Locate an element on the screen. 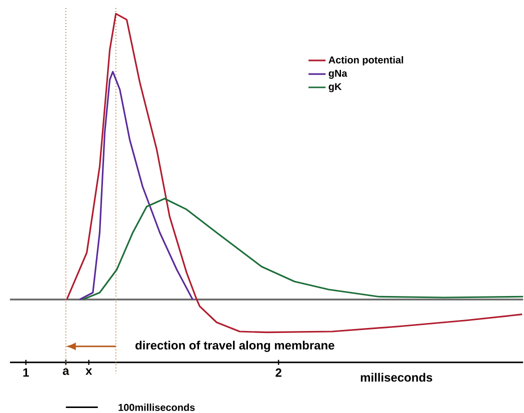 The height and width of the screenshot is (413, 524). legend-label: gK is located at coordinates (335, 87).